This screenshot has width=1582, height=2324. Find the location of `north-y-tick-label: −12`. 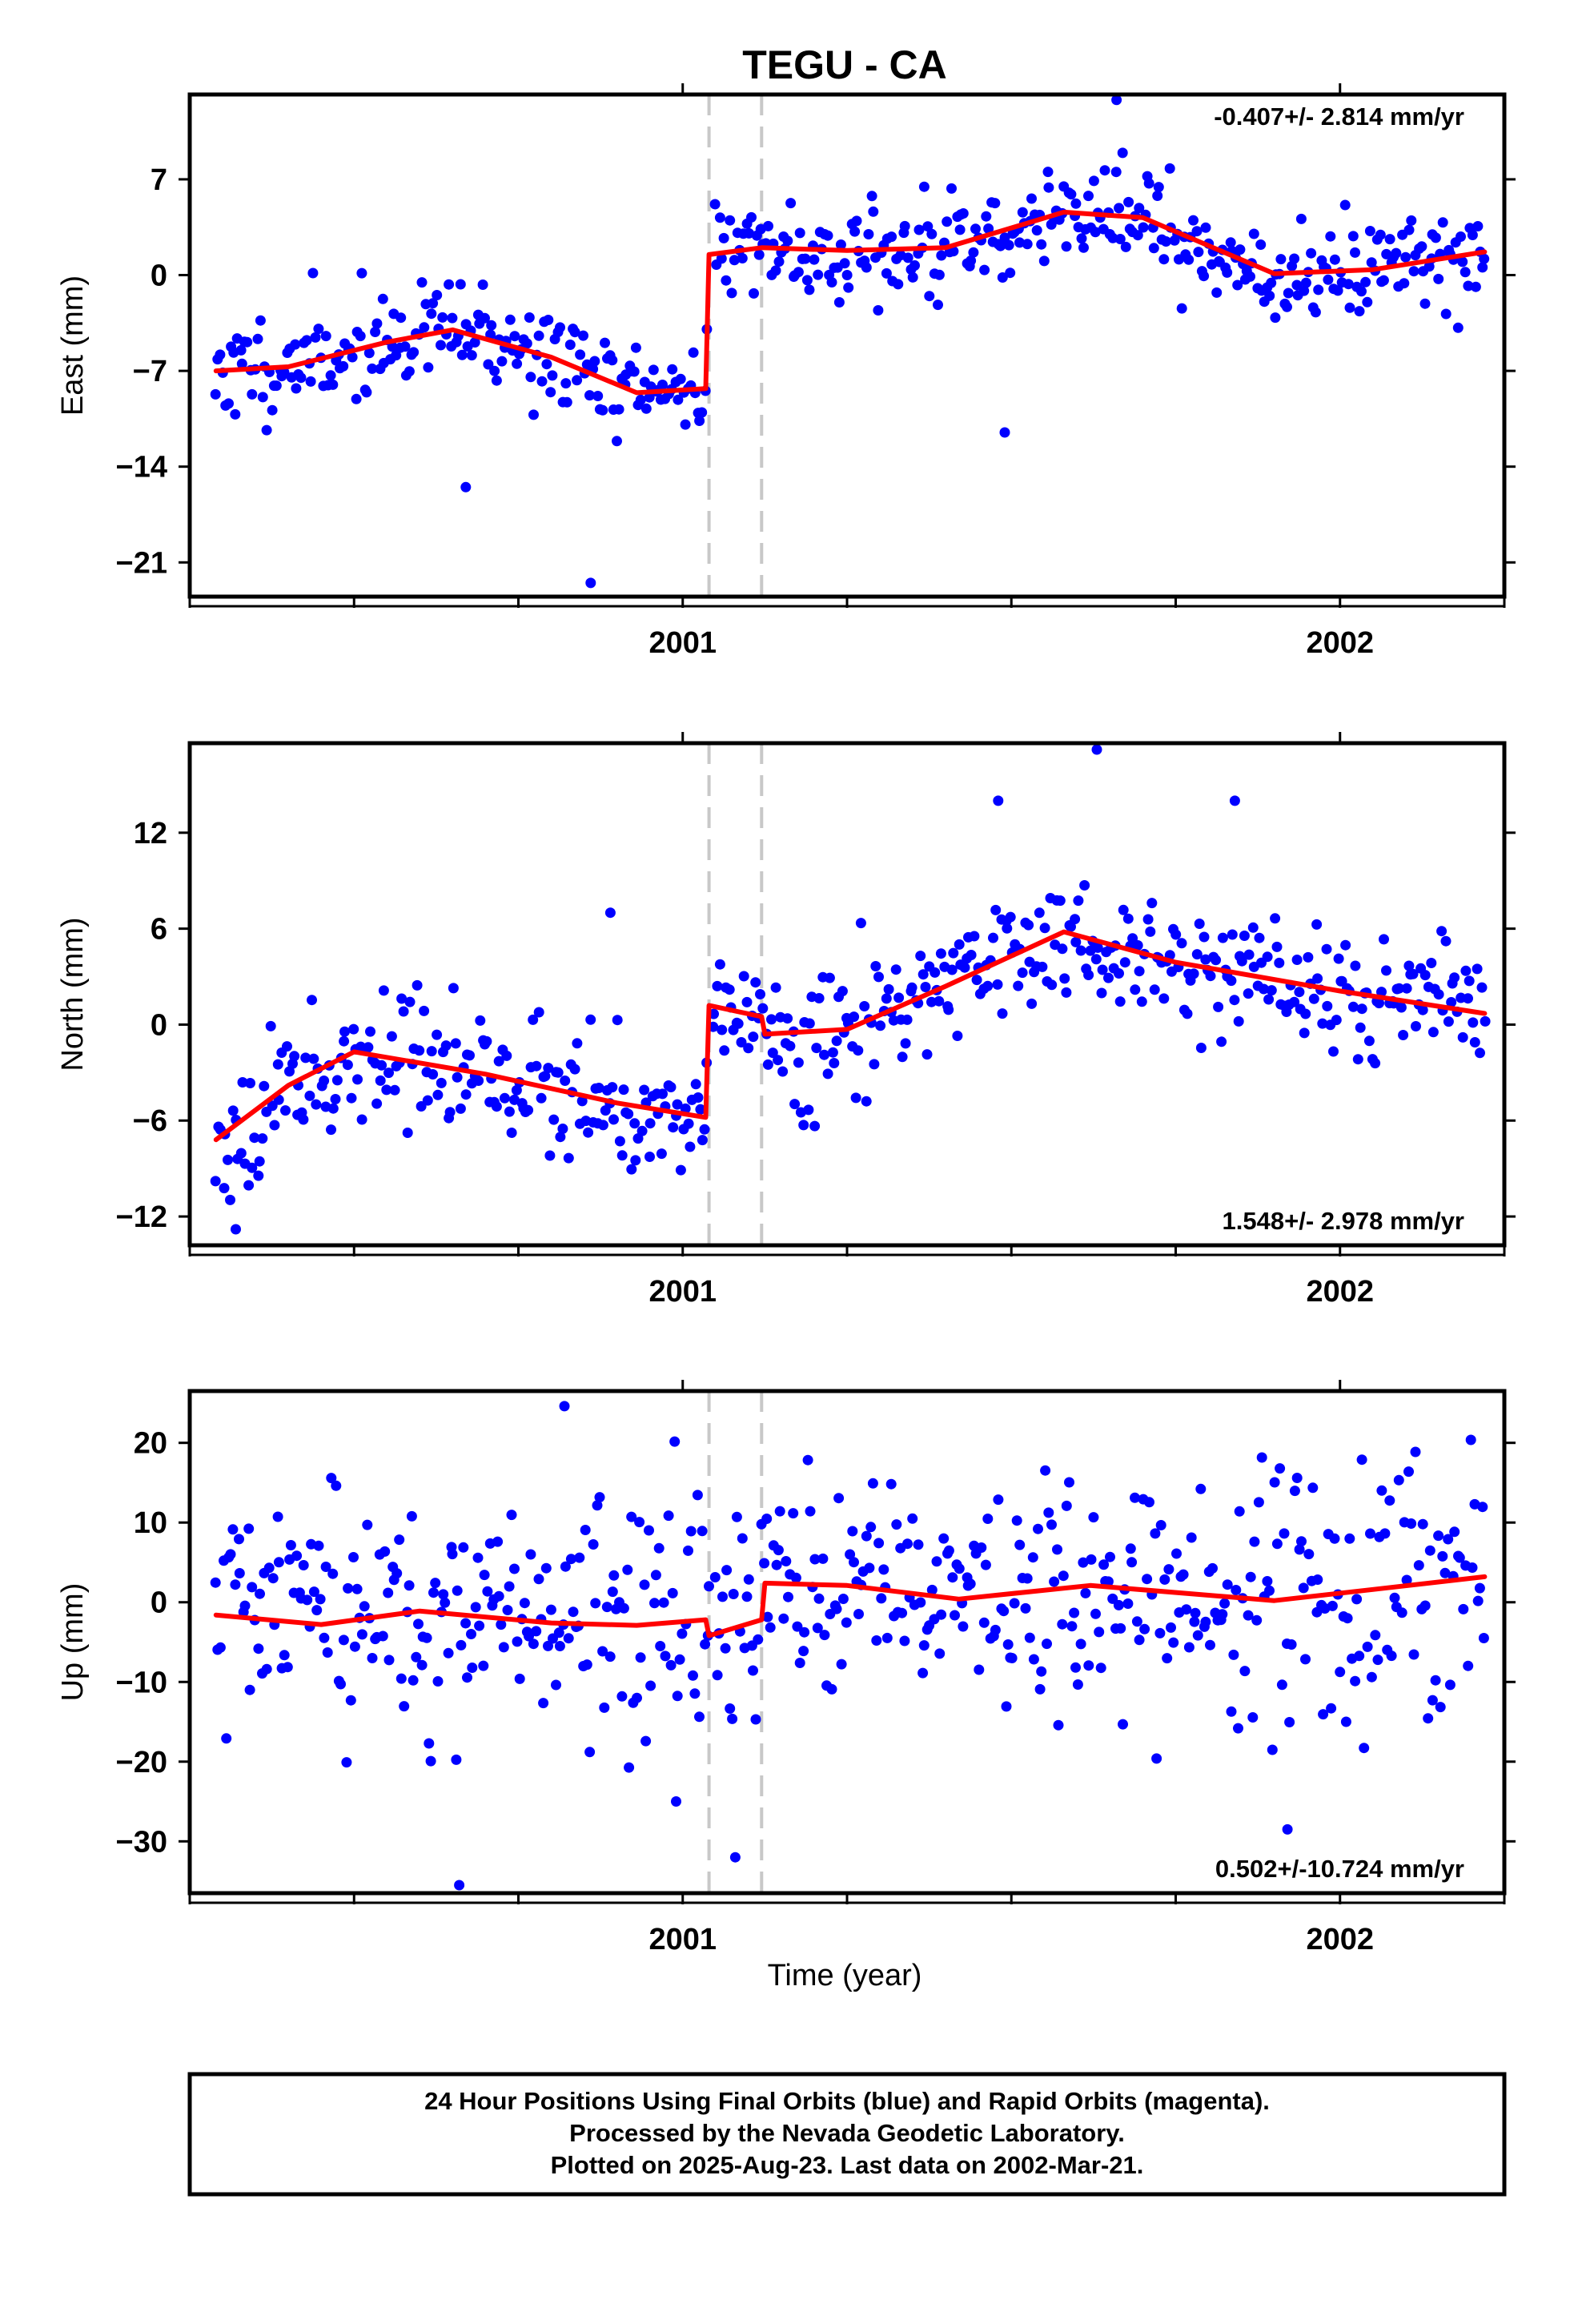

north-y-tick-label: −12 is located at coordinates (141, 1217).